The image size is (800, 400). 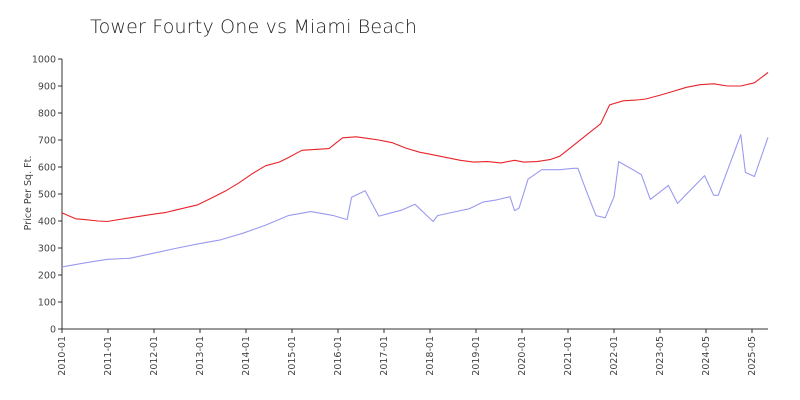 What do you see at coordinates (568, 356) in the screenshot?
I see `x-tick-label-2021-01: 2021-01` at bounding box center [568, 356].